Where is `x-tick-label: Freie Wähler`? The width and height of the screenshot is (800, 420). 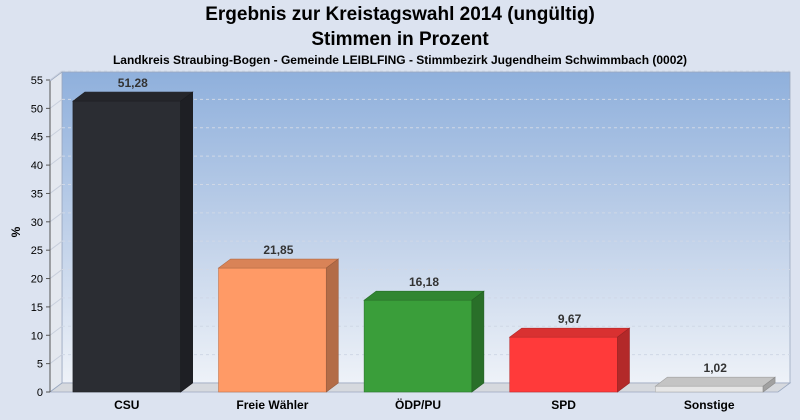
x-tick-label: Freie Wähler is located at coordinates (272, 405).